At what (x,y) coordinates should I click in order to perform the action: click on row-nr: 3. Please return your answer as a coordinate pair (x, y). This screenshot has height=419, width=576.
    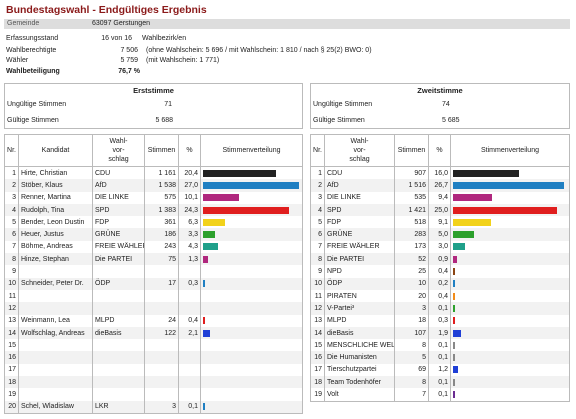
    Looking at the image, I should click on (11, 197).